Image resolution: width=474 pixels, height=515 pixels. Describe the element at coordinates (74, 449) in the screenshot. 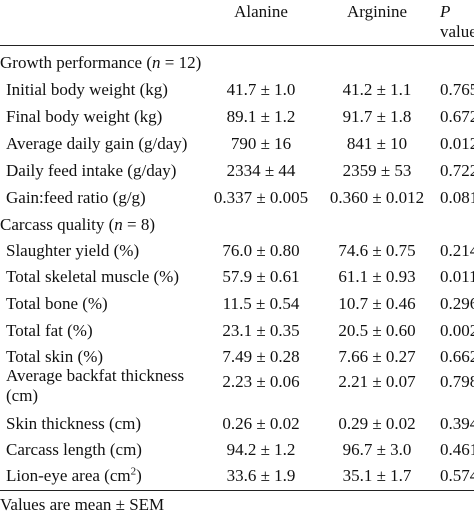

I see `row-label: Carcass length (cm)` at that location.